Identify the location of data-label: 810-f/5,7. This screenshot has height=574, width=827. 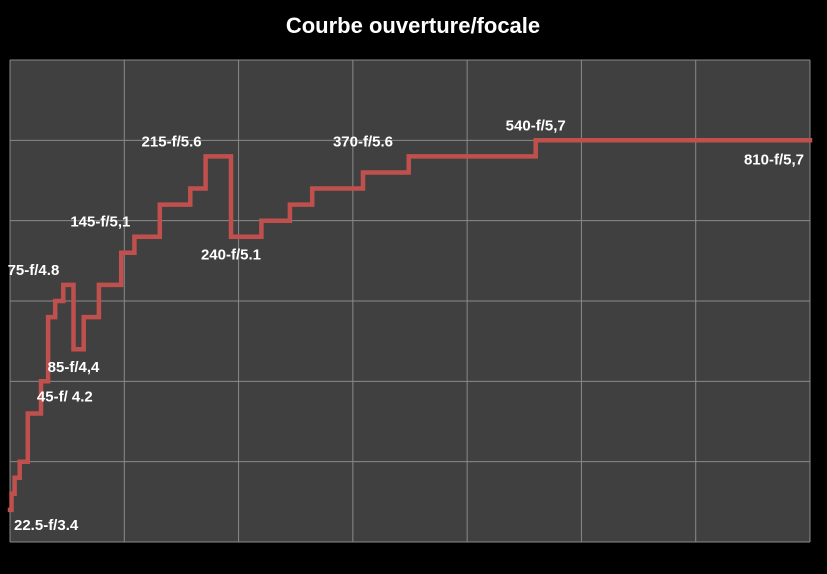
(774, 159).